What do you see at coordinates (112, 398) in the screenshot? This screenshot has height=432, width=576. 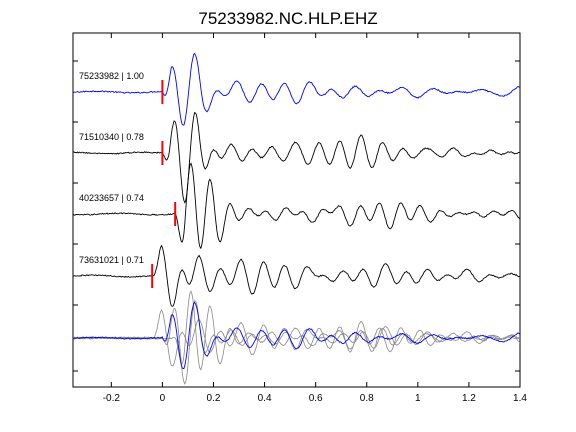 I see `x-tick-label: -0.2` at bounding box center [112, 398].